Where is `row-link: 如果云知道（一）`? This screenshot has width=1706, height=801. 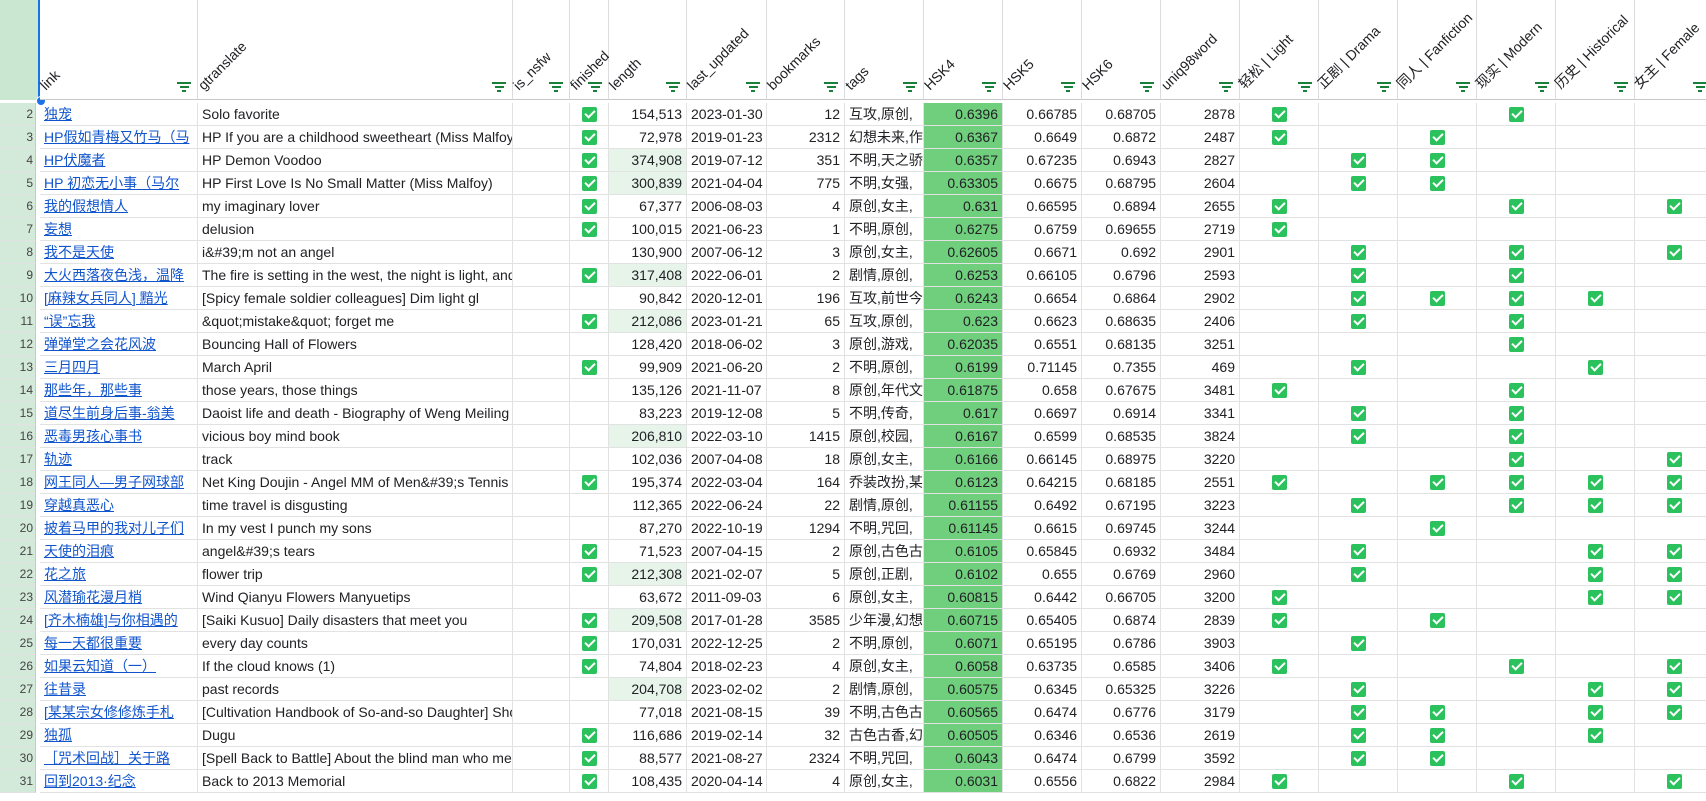
row-link: 如果云知道（一） is located at coordinates (100, 666).